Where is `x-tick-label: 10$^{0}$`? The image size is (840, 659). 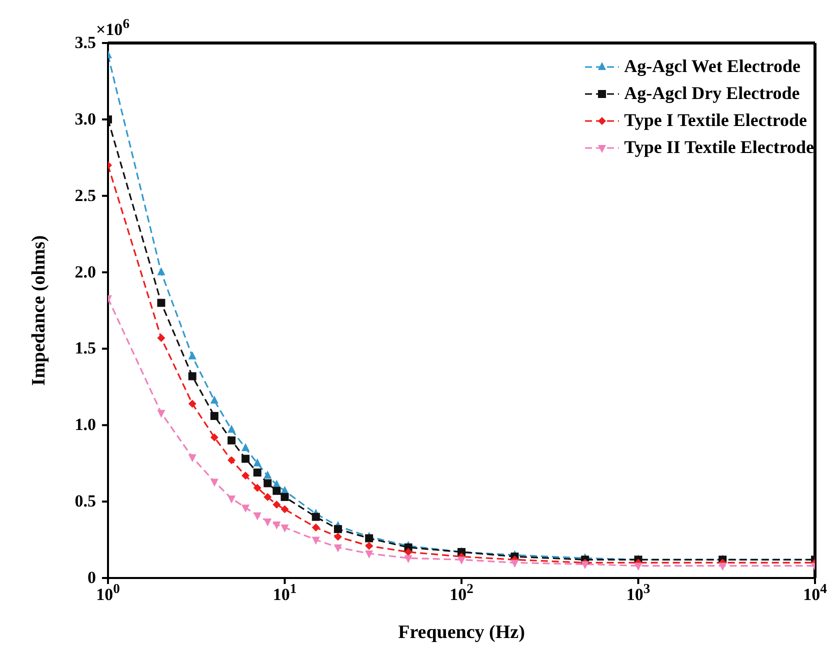
x-tick-label: 10$^{0}$ is located at coordinates (108, 592).